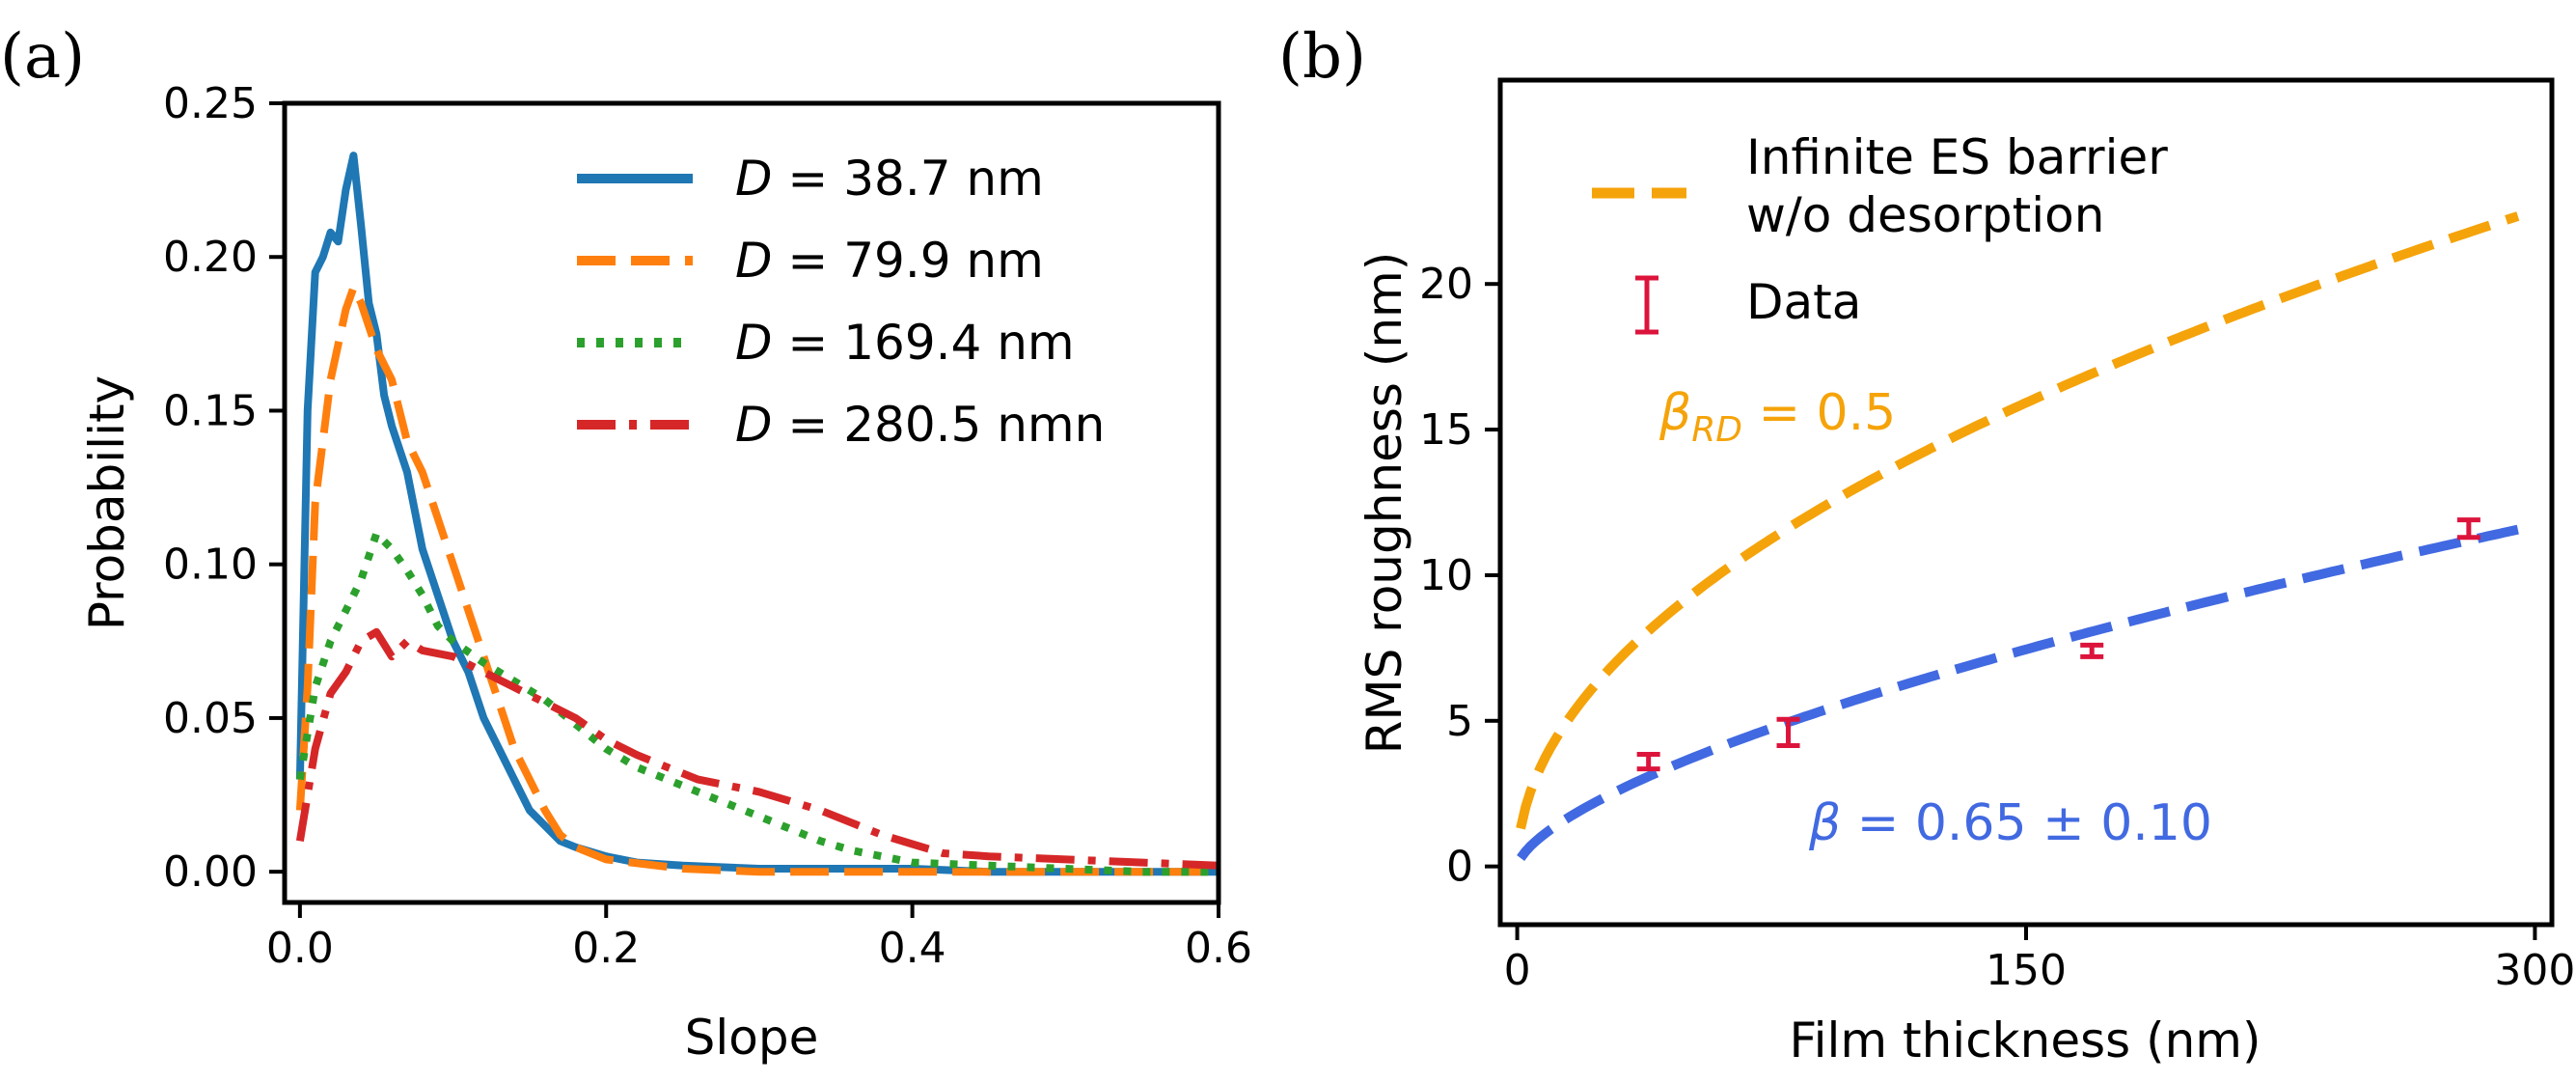  What do you see at coordinates (1675, 413) in the screenshot?
I see `annotation-beta-rd-symbol: β` at bounding box center [1675, 413].